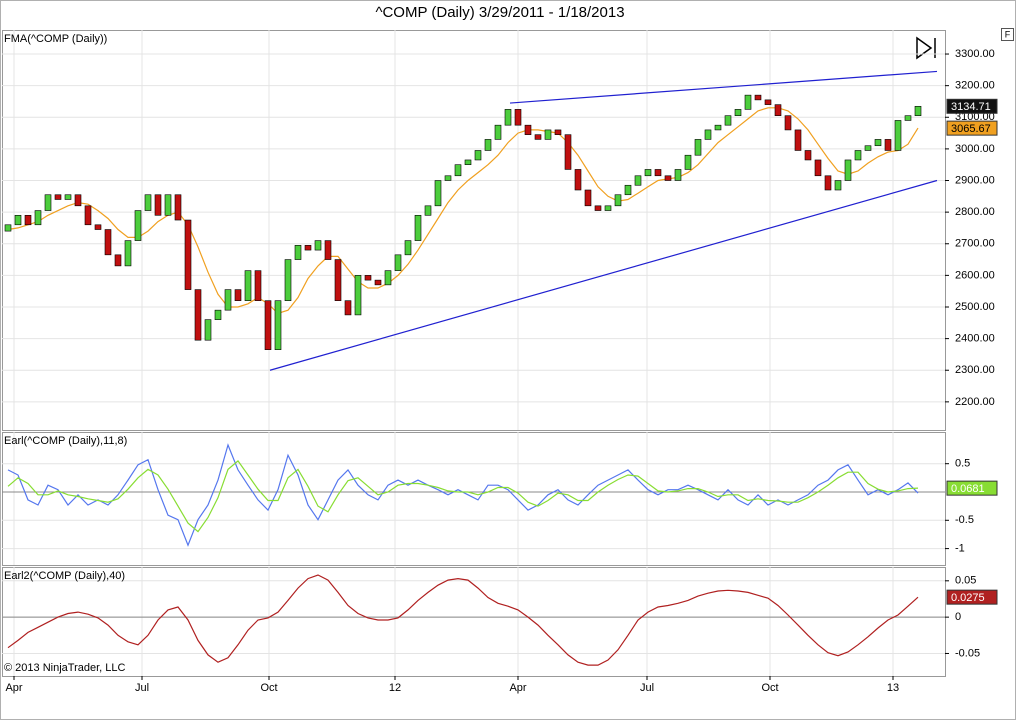  Describe the element at coordinates (975, 54) in the screenshot. I see `y-tick-label: 3300.00` at that location.